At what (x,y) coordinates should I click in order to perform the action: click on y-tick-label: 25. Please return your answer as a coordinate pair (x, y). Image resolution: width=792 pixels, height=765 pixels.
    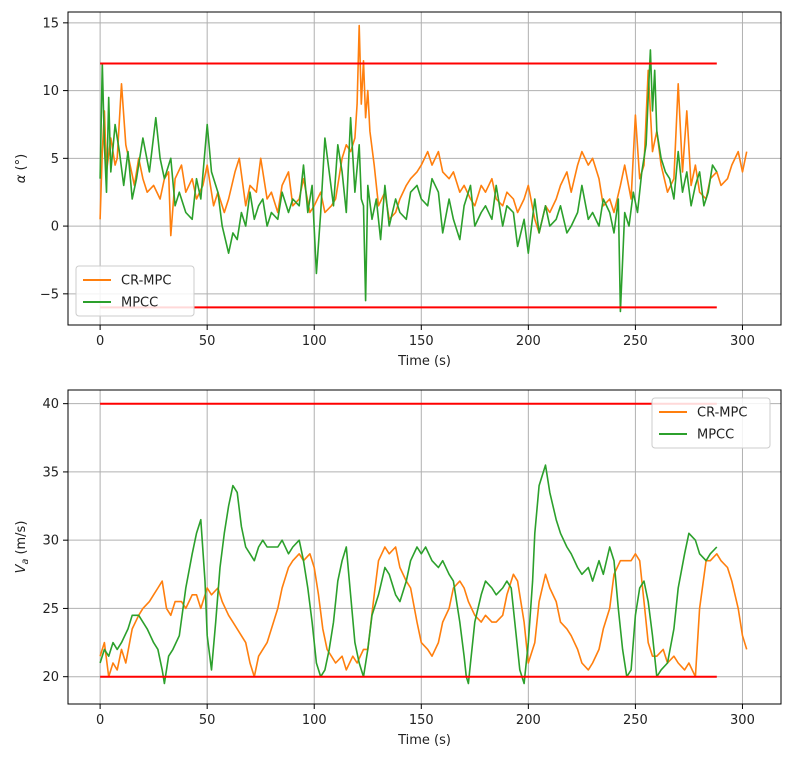
    Looking at the image, I should click on (50, 609).